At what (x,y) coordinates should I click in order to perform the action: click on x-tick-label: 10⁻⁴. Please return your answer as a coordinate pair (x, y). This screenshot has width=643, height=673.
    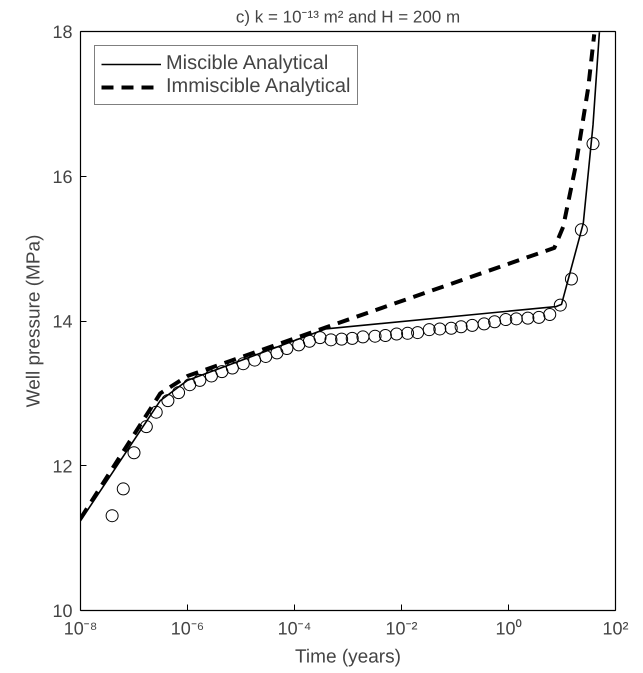
    Looking at the image, I should click on (295, 628).